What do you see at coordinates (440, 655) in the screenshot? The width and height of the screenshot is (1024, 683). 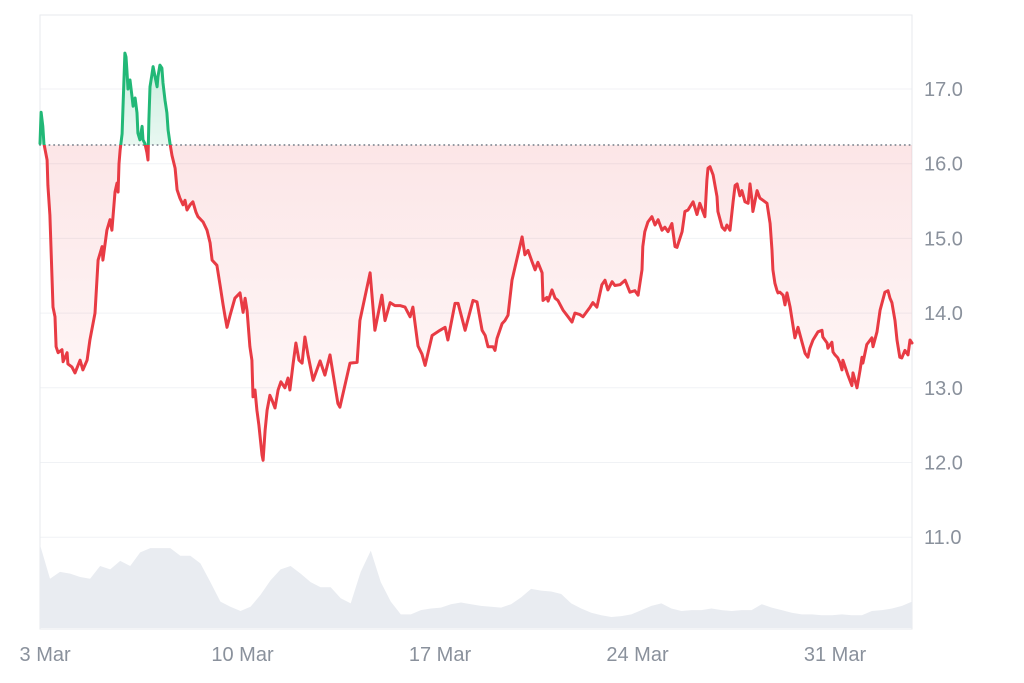 I see `x-axis-label: 17 Mar` at bounding box center [440, 655].